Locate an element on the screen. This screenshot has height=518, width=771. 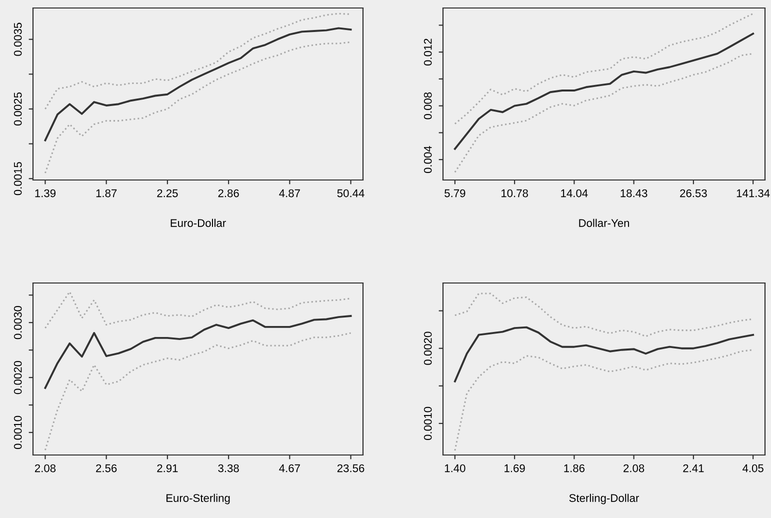
x-tick-label: 23.56 is located at coordinates (350, 468).